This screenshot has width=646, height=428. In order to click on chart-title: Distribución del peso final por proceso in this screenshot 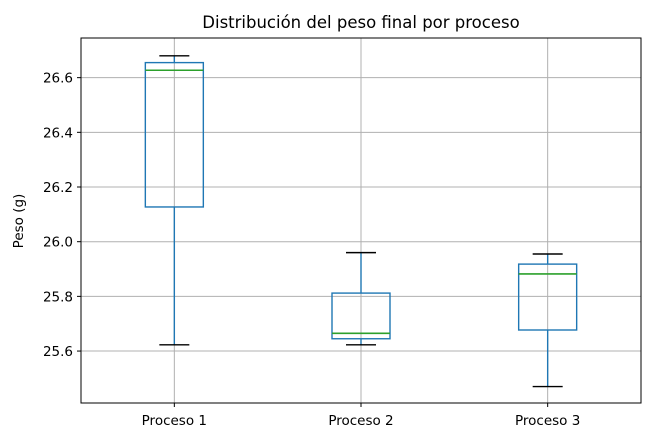, I will do `click(360, 22)`.